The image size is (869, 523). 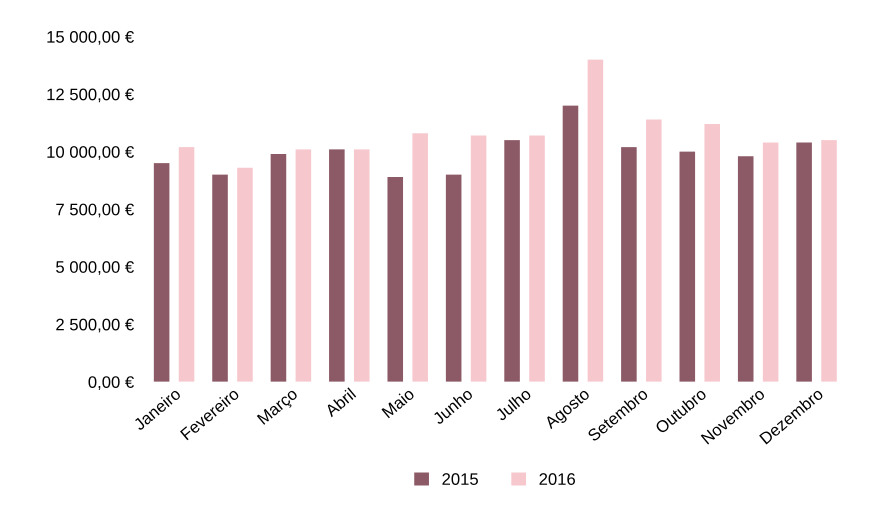 What do you see at coordinates (90, 95) in the screenshot?
I see `y-tick-label: 12 500,00 €` at bounding box center [90, 95].